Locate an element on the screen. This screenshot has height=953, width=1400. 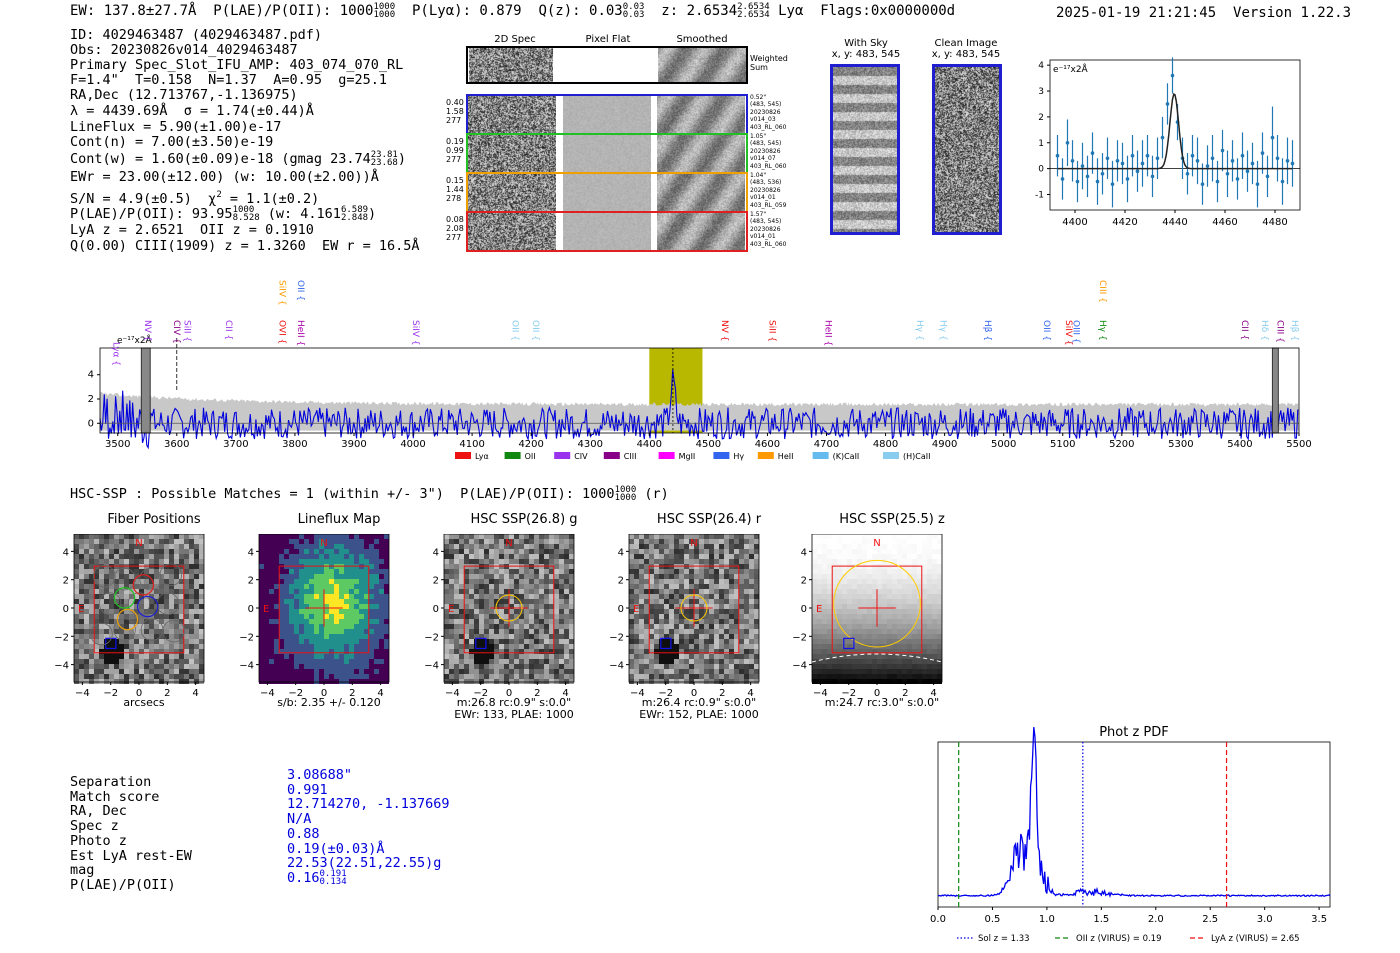
zoom-ytick-label: 4 is located at coordinates (1041, 66).